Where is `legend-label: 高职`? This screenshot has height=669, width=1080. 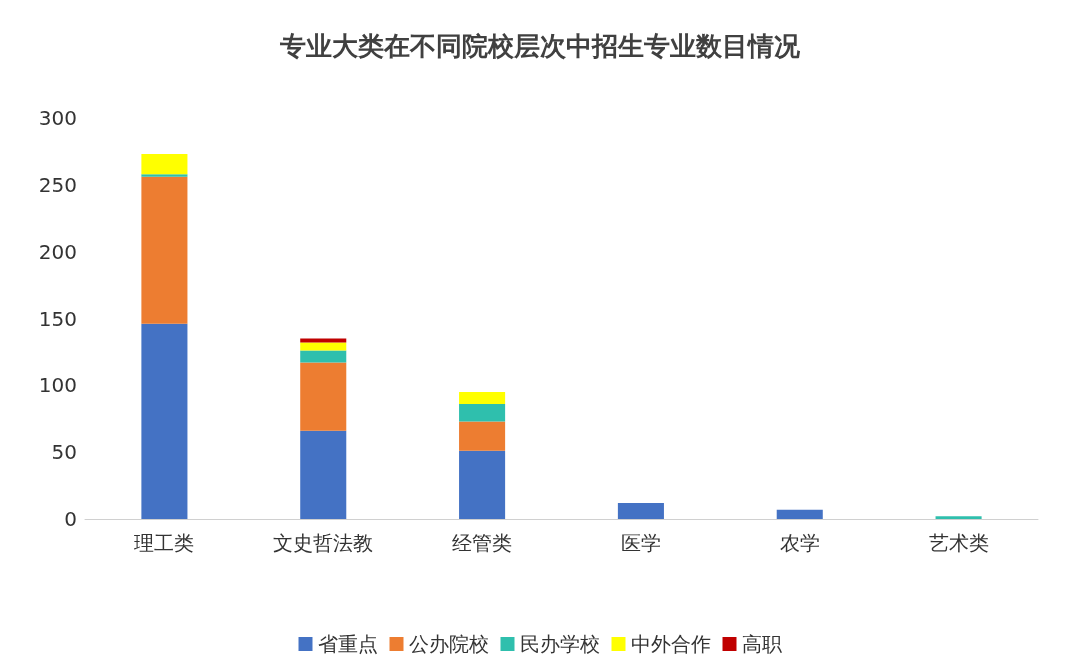
legend-label: 高职 is located at coordinates (761, 644).